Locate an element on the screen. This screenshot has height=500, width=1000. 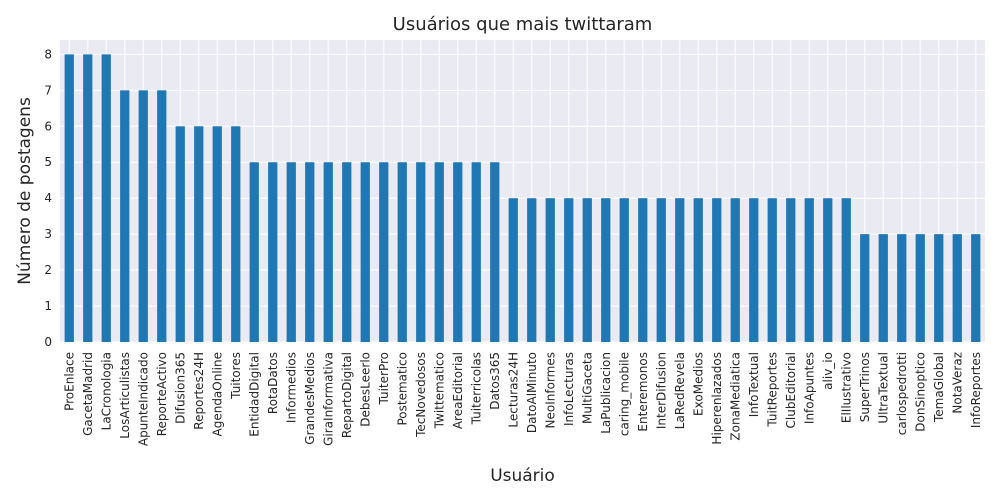
bar-ClubEditorial is located at coordinates (791, 270).